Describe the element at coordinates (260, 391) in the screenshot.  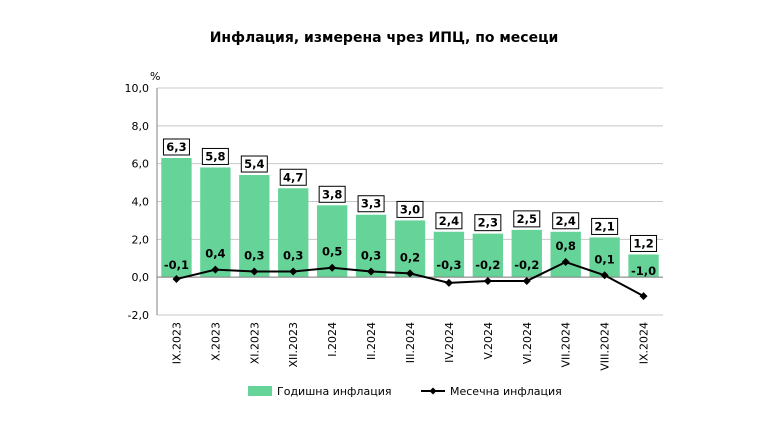
I see `legend-swatch-annual` at that location.